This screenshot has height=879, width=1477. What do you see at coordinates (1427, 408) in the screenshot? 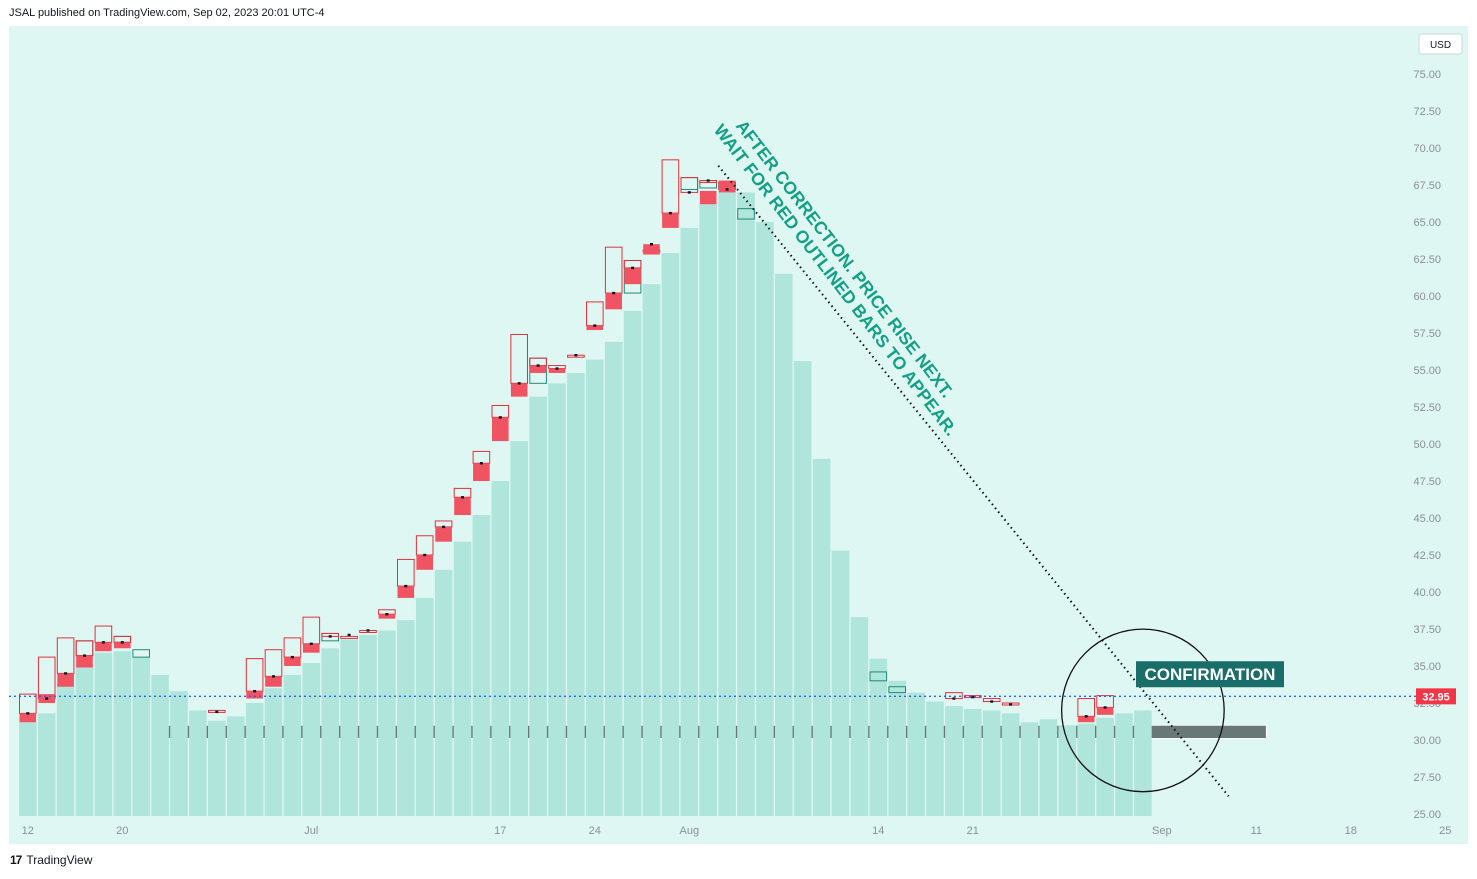
I see `y-tick-label: 52.50` at bounding box center [1427, 408].